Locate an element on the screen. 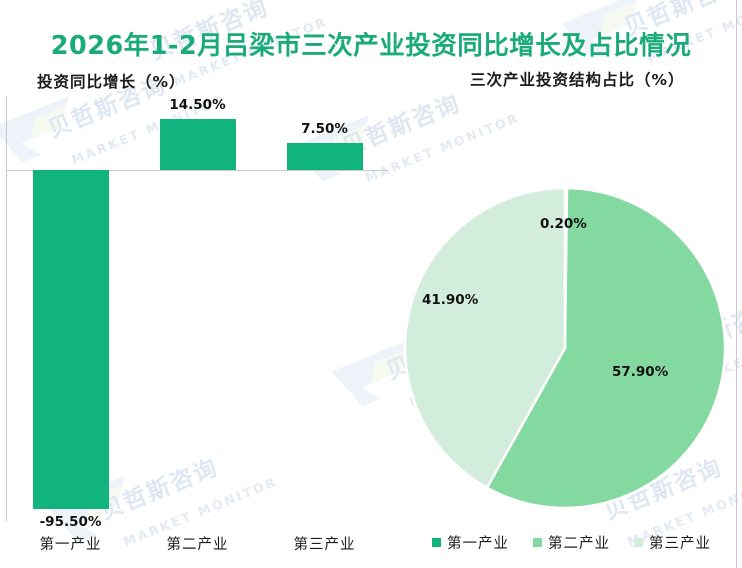 The width and height of the screenshot is (742, 568). legend-label: 第一产业 is located at coordinates (478, 543).